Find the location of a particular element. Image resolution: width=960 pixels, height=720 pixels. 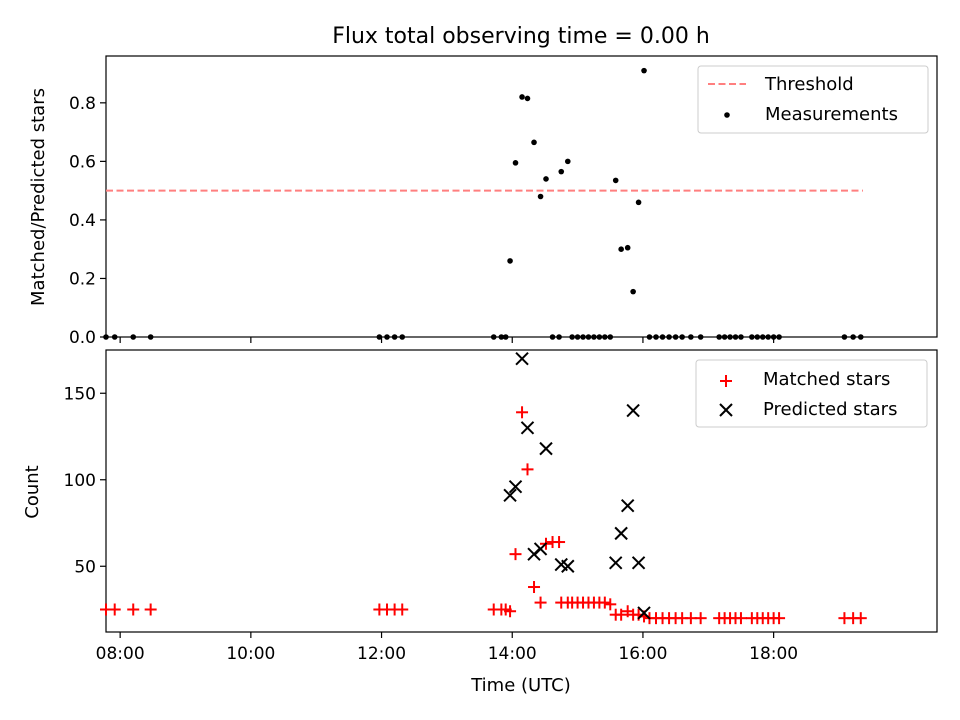

bottom-legend: Matched stars Predicted stars is located at coordinates (811, 393).